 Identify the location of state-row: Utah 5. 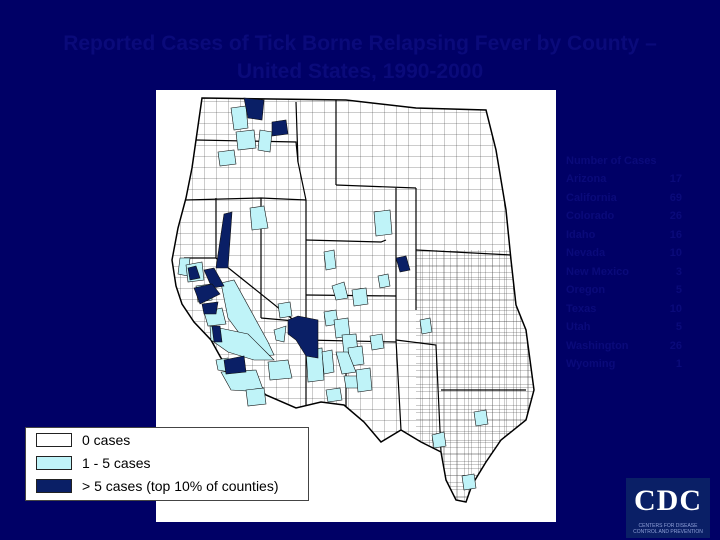
(626, 327).